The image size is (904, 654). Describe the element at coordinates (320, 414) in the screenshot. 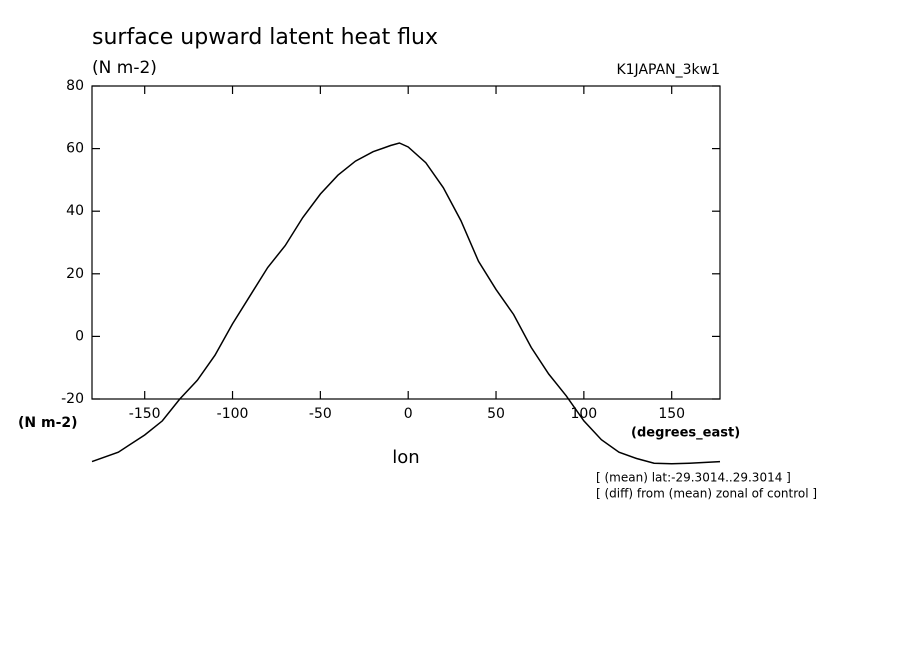

I see `x-tick-label: -50` at that location.